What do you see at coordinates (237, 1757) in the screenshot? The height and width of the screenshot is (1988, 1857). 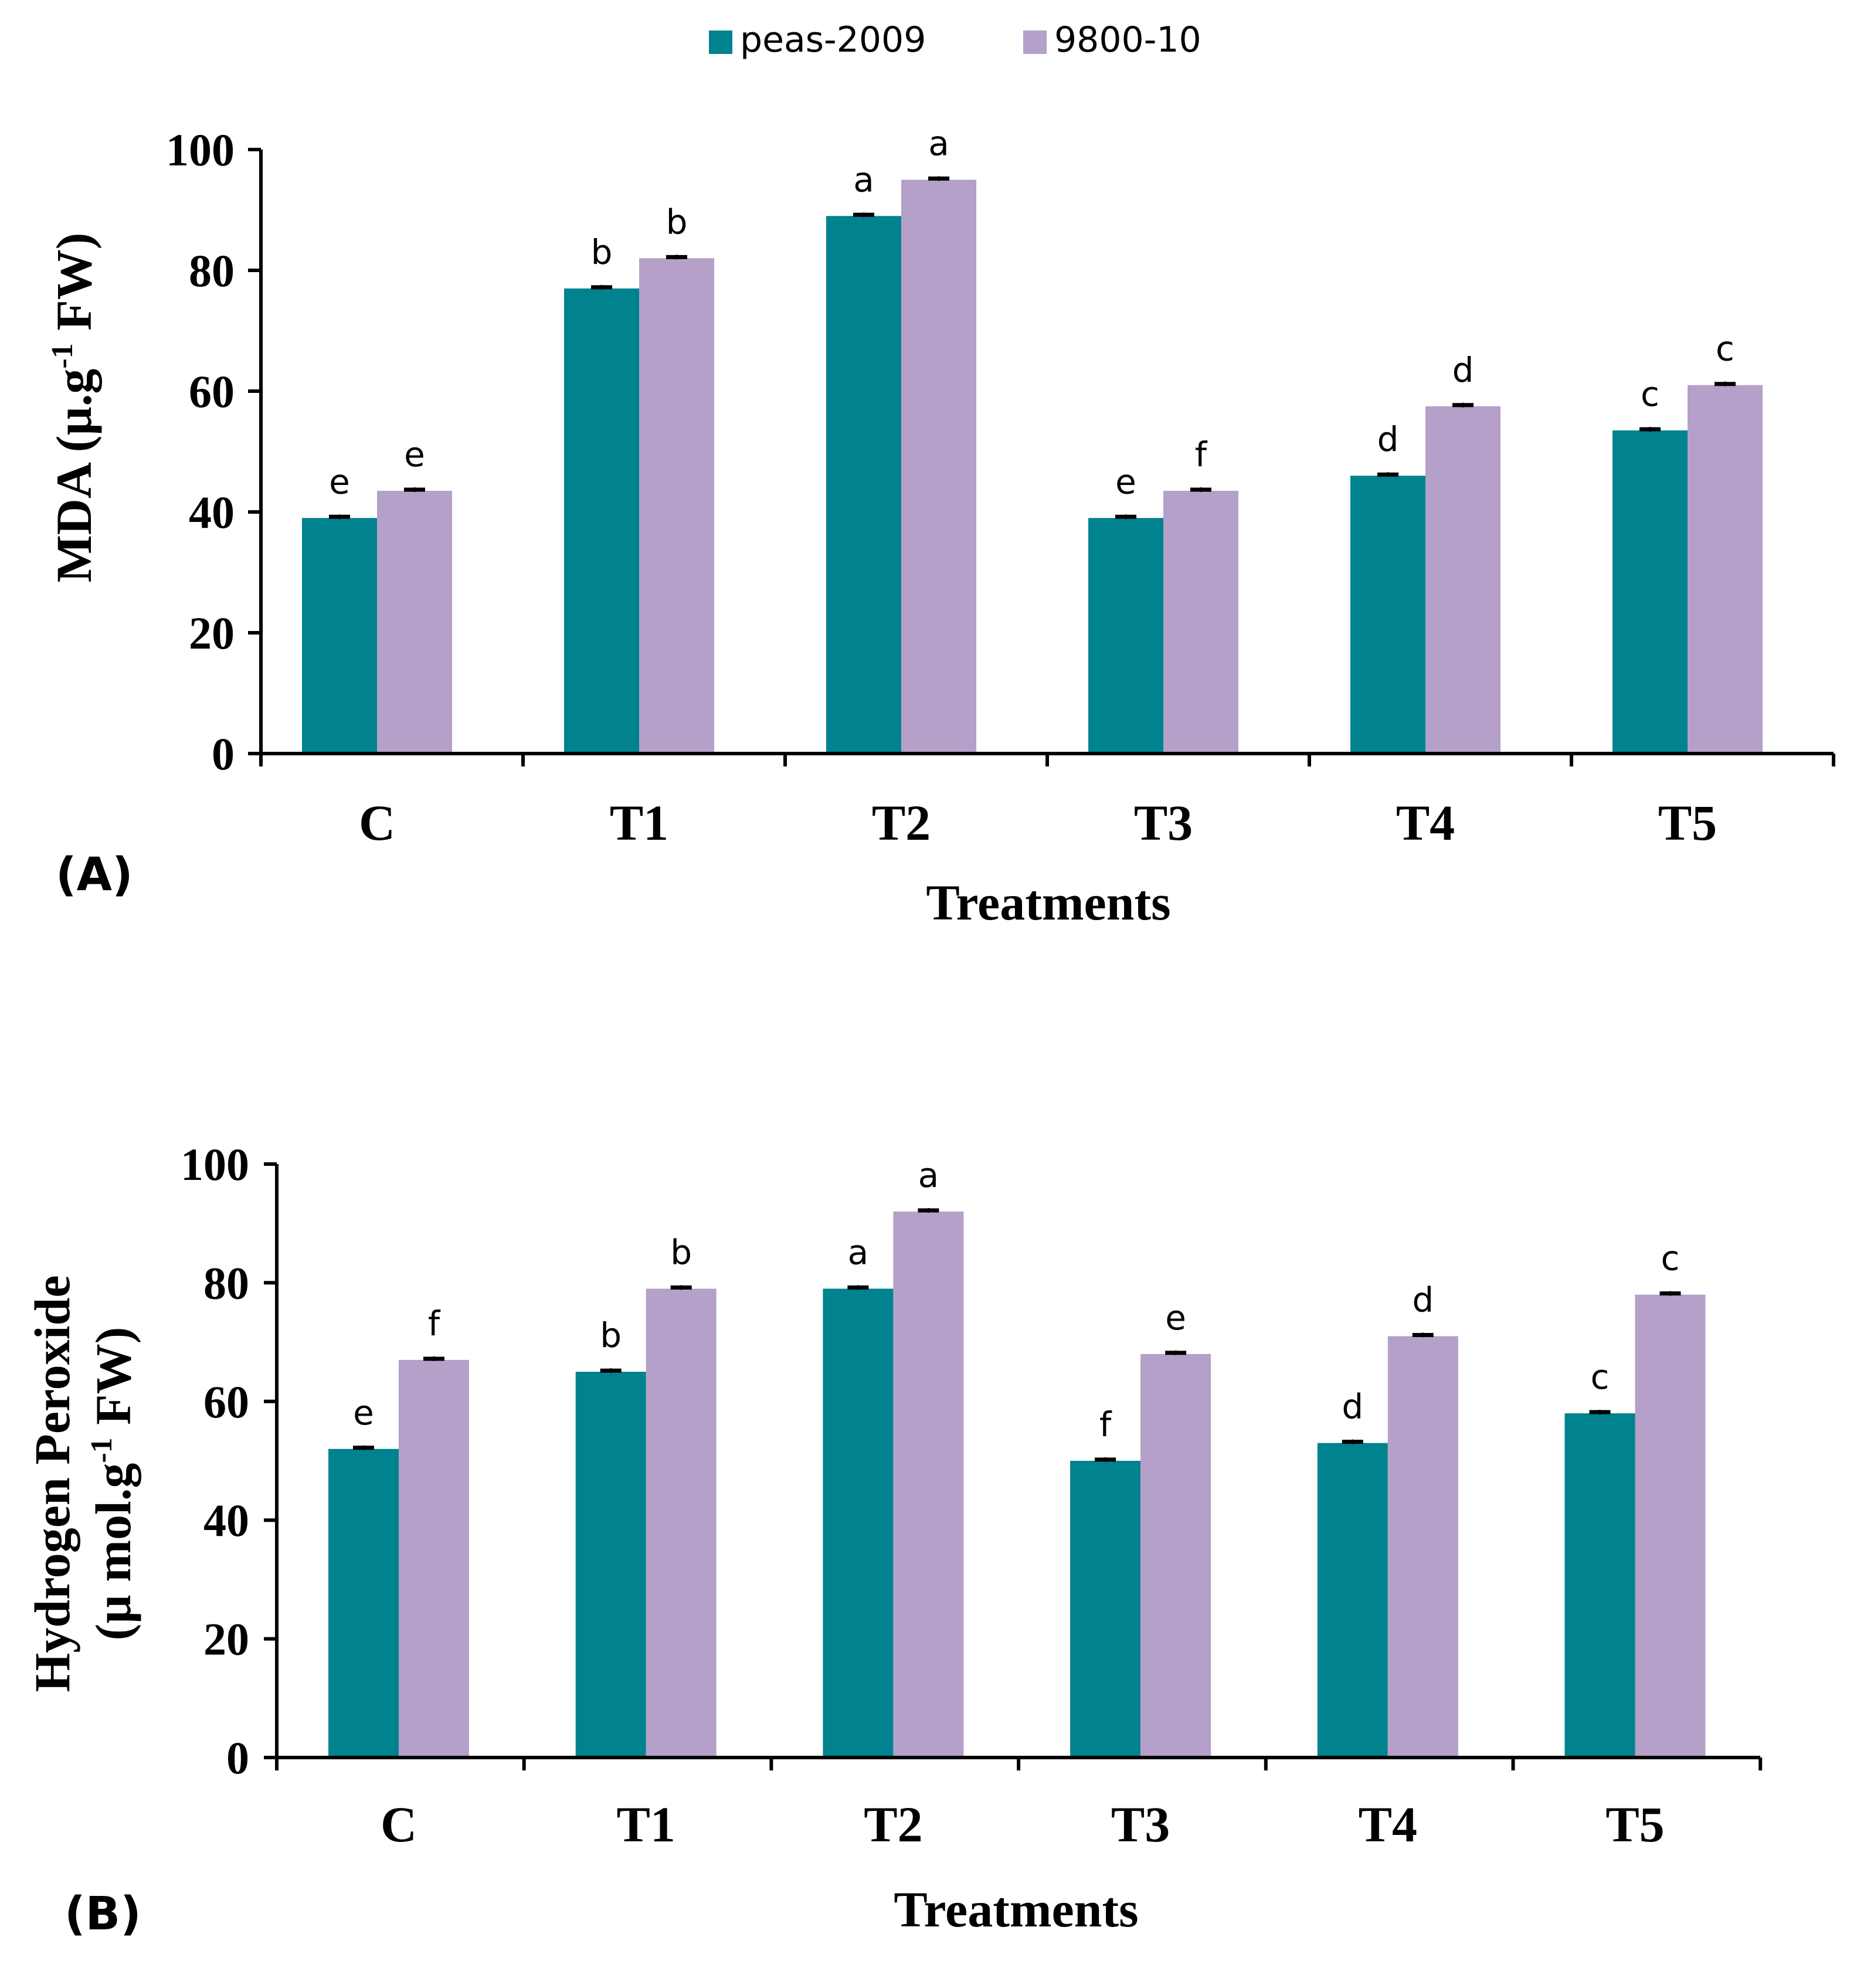 I see `y-tick-label-b-0: 0` at bounding box center [237, 1757].